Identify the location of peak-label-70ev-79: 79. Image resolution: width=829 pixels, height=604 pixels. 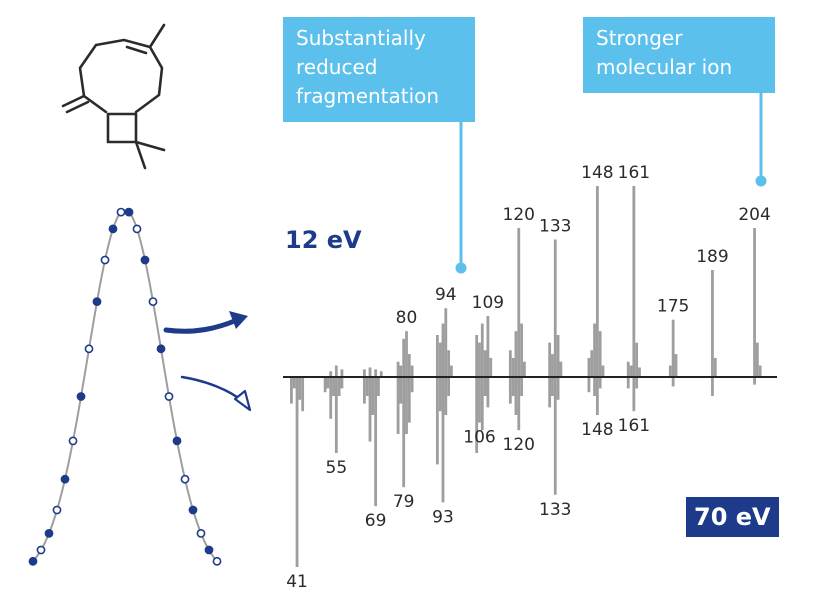
(404, 502).